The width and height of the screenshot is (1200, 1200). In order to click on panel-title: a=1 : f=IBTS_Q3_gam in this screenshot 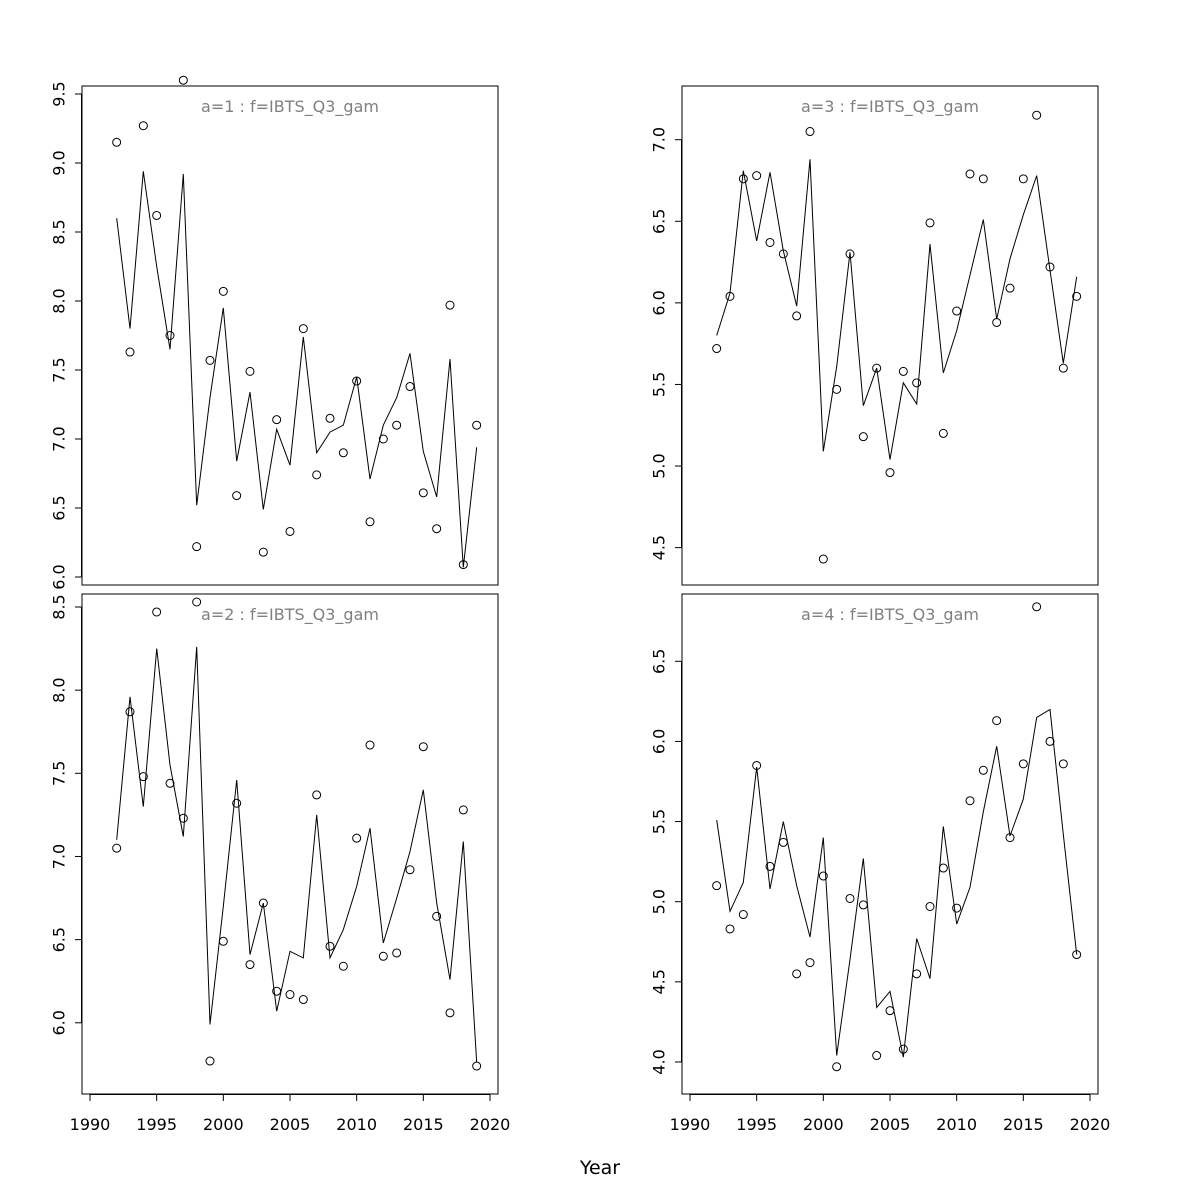, I will do `click(290, 107)`.